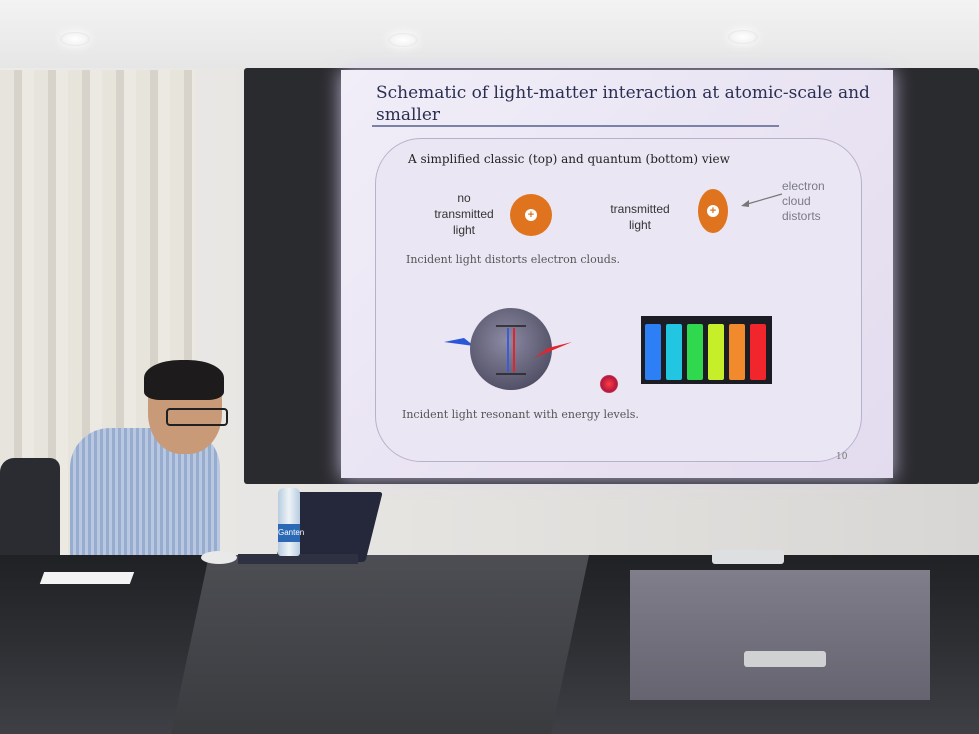 The height and width of the screenshot is (734, 979). Describe the element at coordinates (289, 522) in the screenshot. I see `water-bottle` at that location.